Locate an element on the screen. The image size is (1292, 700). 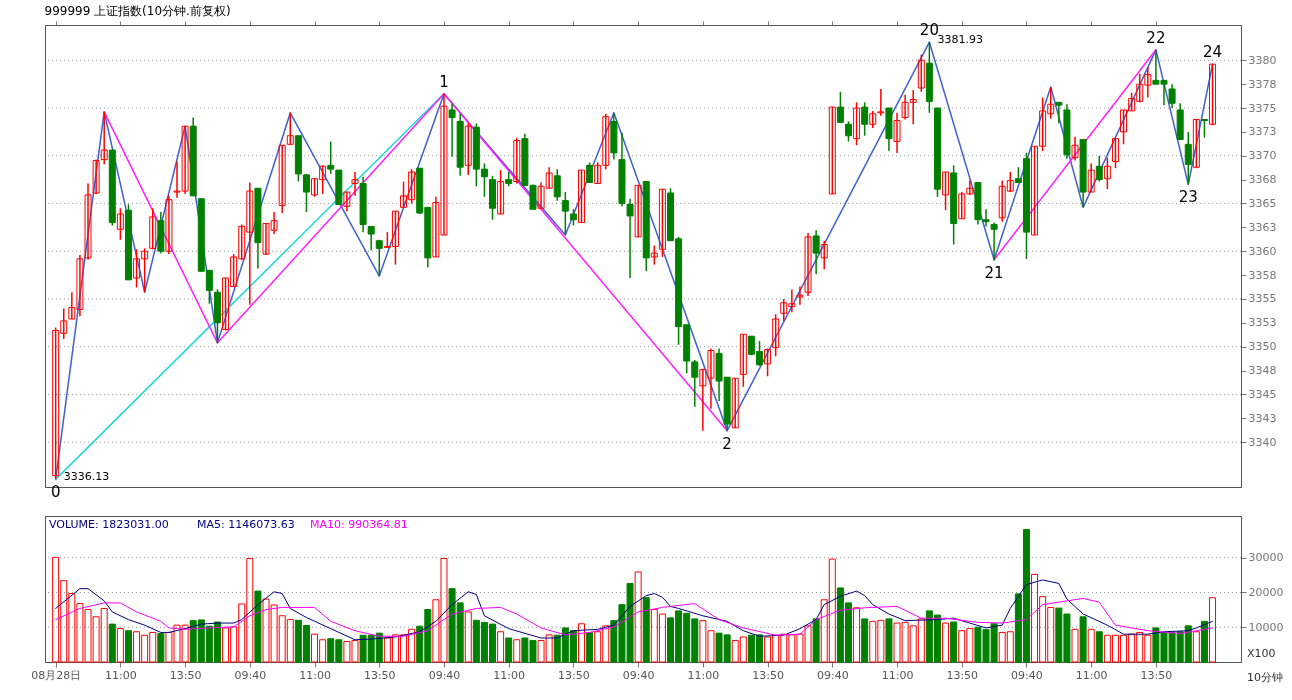
y-tick-label: 3345 is located at coordinates (1262, 394).